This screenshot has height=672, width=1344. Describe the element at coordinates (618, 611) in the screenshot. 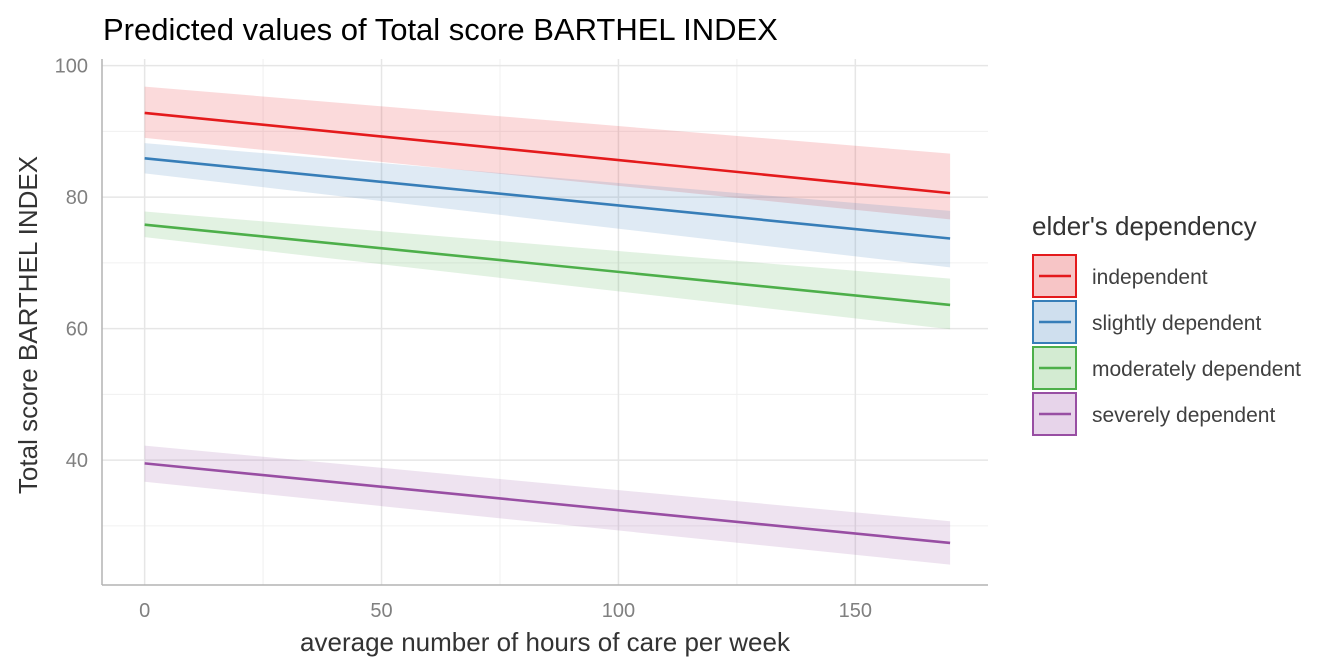

I see `x-tick-label: 100` at that location.